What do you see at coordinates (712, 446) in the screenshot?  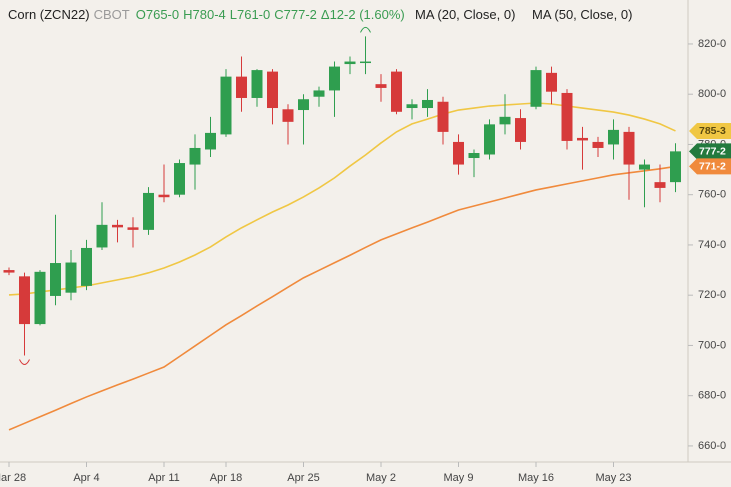 I see `y-tick-label: 660-0` at bounding box center [712, 446].